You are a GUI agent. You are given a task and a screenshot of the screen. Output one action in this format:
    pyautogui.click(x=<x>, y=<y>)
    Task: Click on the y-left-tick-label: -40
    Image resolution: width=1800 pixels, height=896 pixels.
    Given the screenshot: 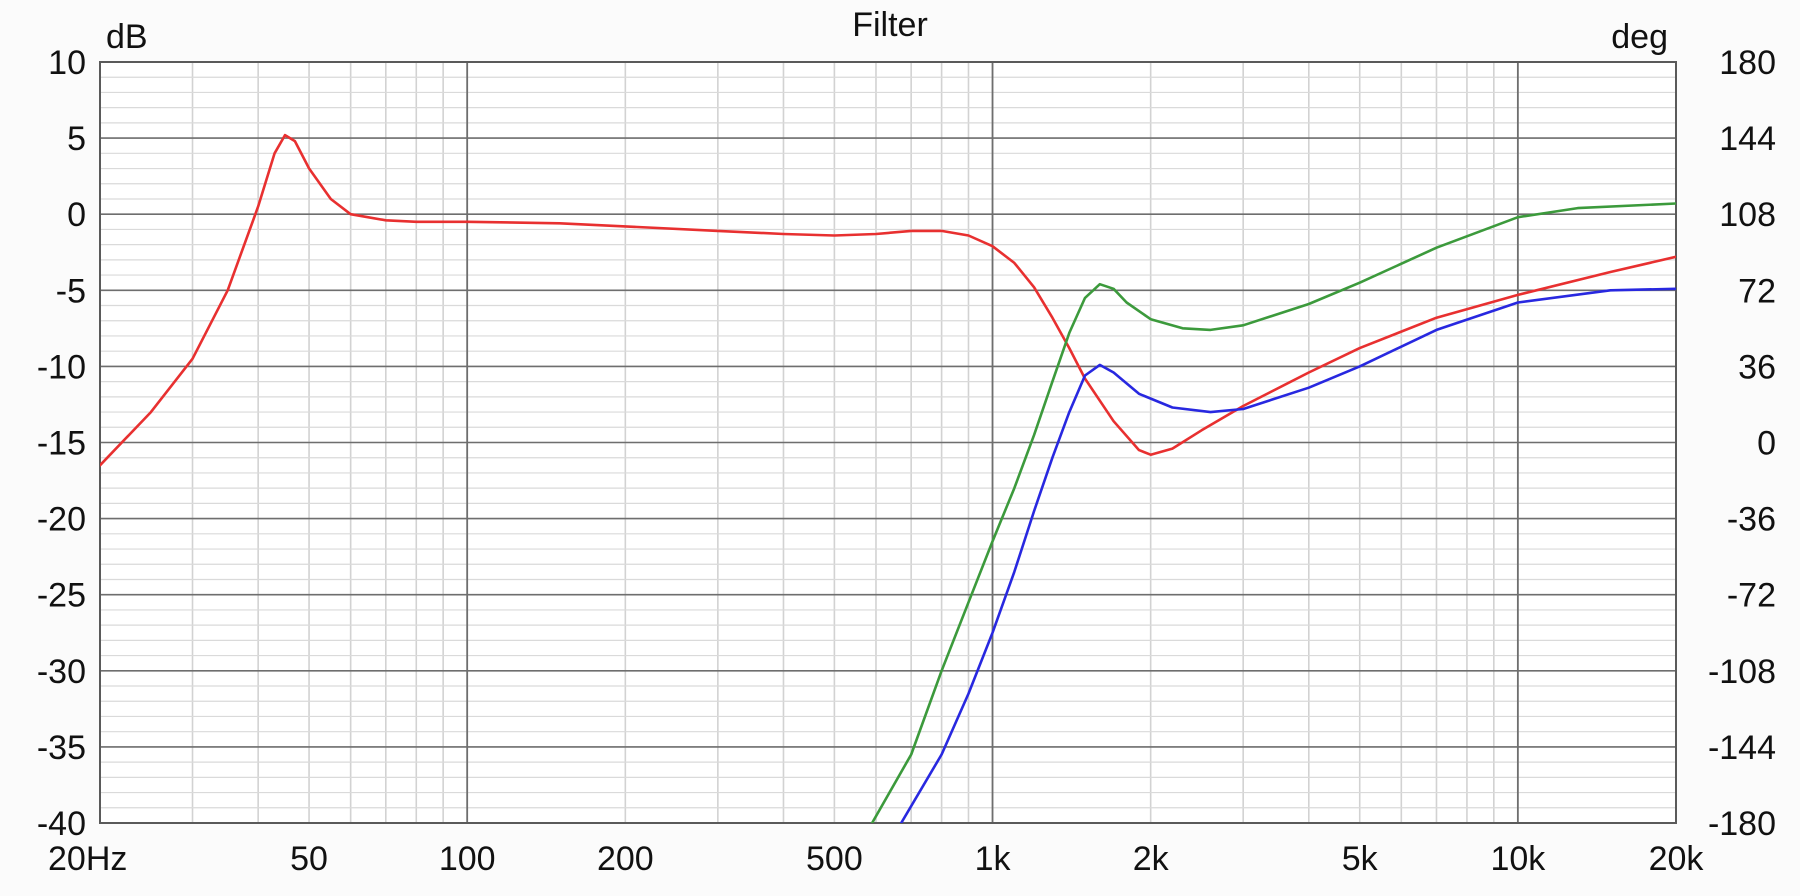 What is the action you would take?
    pyautogui.click(x=61, y=824)
    